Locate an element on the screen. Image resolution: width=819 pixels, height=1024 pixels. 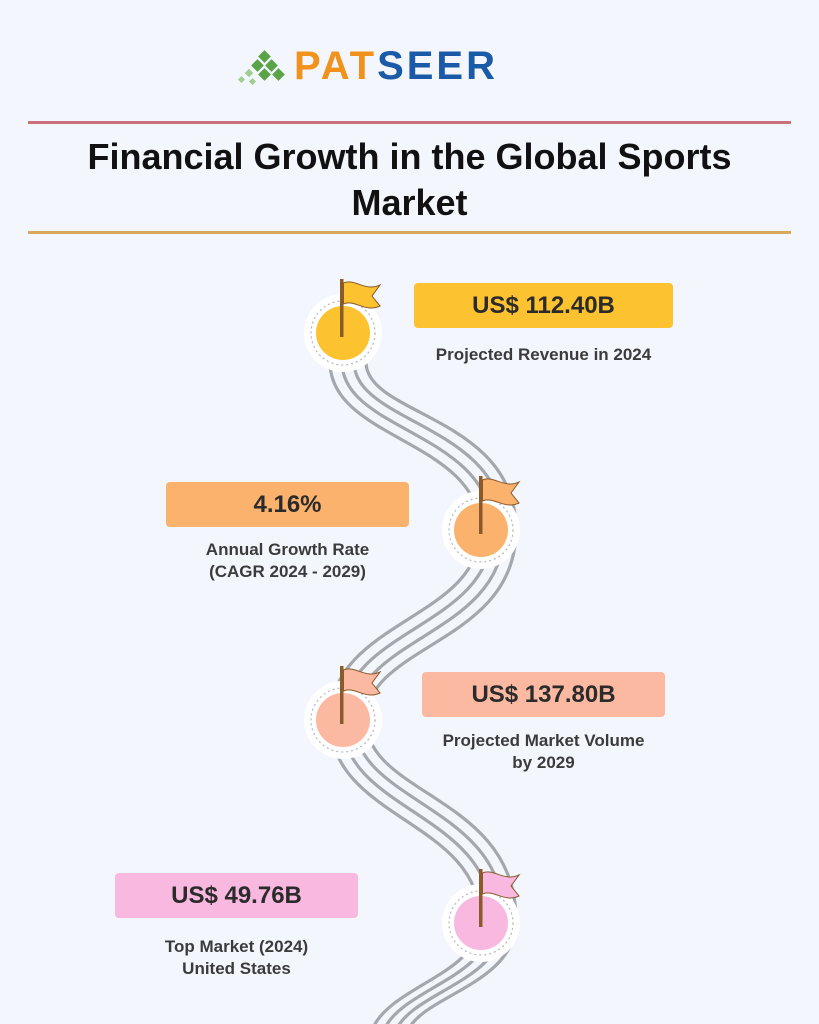
patseer-logo: PATSEER is located at coordinates (409, 68).